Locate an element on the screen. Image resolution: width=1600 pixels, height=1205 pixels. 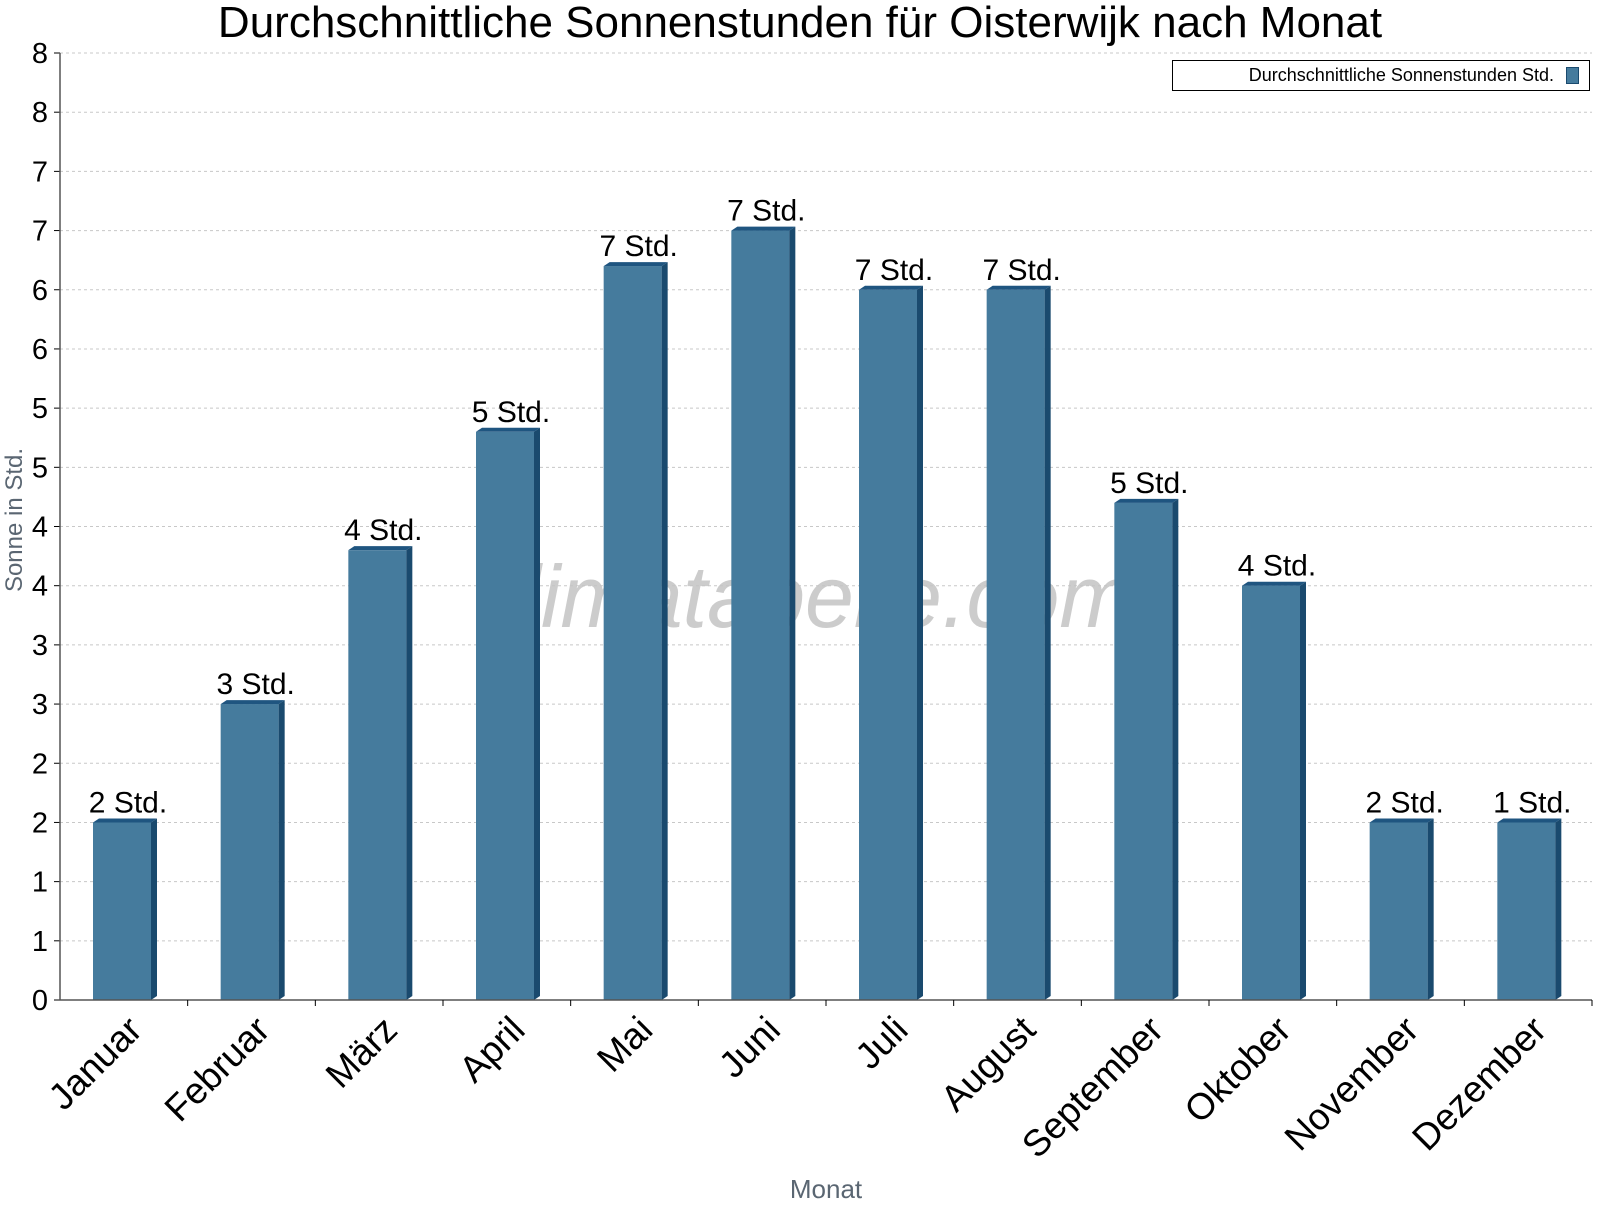
x-axis-label: Monat is located at coordinates (826, 1189).